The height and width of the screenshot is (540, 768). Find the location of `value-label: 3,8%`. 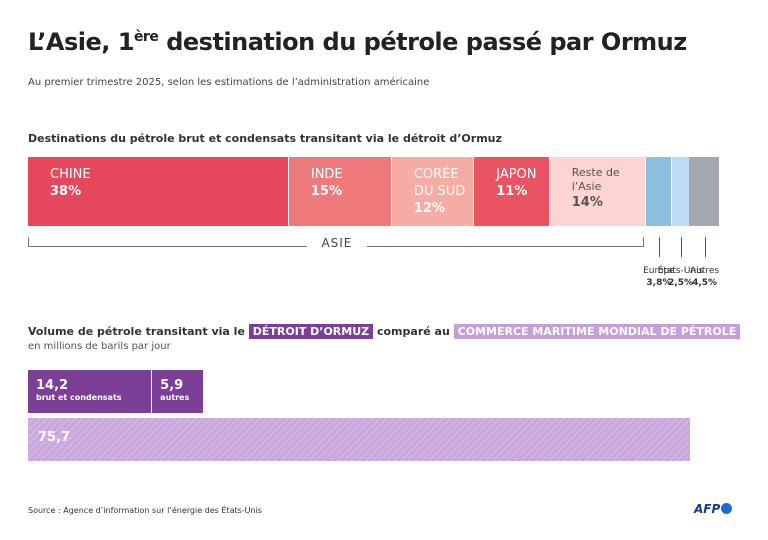

value-label: 3,8% is located at coordinates (659, 283).